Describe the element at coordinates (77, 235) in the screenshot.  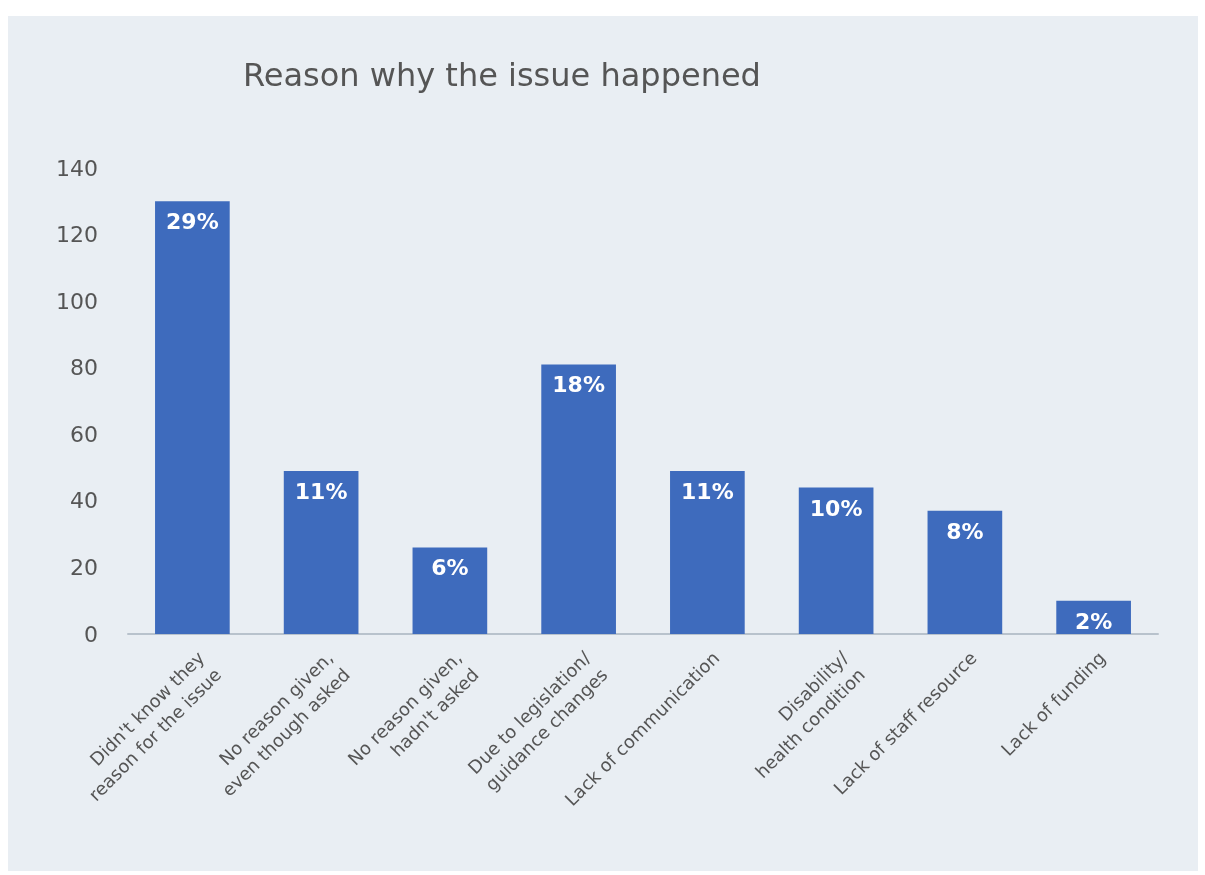
I see `y-tick-label: 120` at that location.